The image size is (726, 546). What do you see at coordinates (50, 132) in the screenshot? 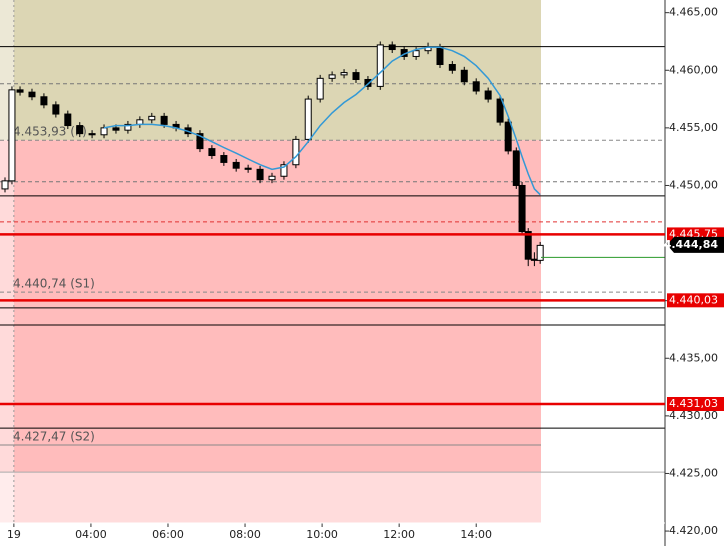
I see `pivot-label: 4.453,93 (P)` at bounding box center [50, 132].